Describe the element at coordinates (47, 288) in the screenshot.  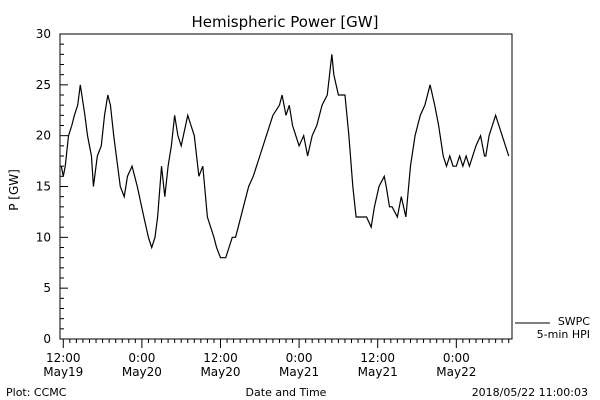
I see `y-tick-label: 5` at that location.